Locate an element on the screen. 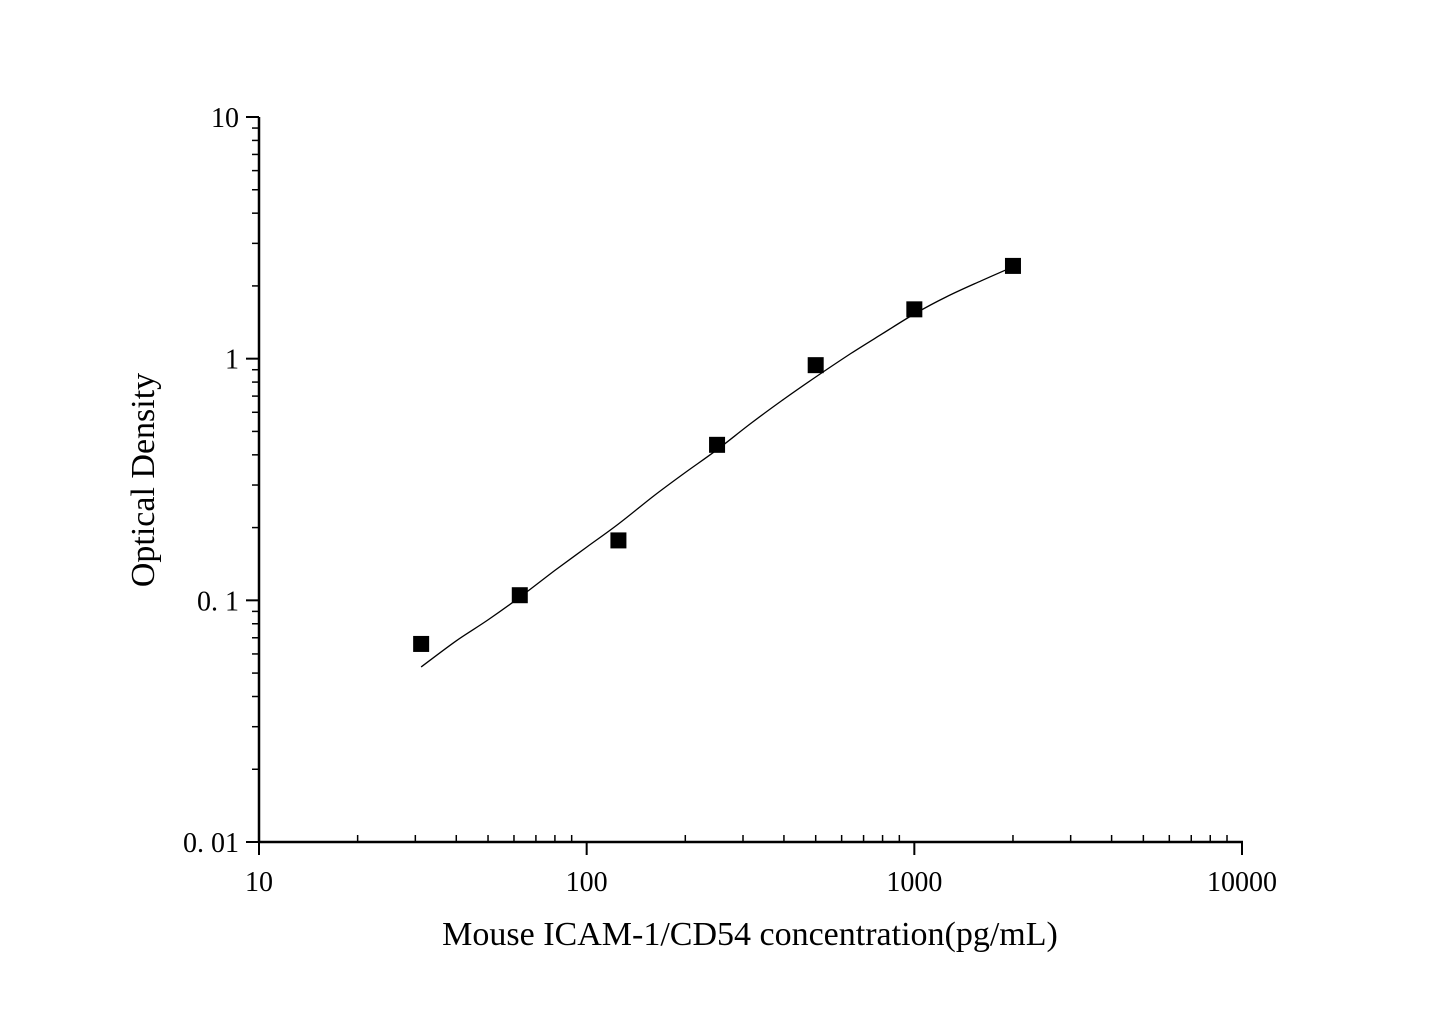 This screenshot has height=1010, width=1445. y-tick-label: 1 is located at coordinates (232, 360).